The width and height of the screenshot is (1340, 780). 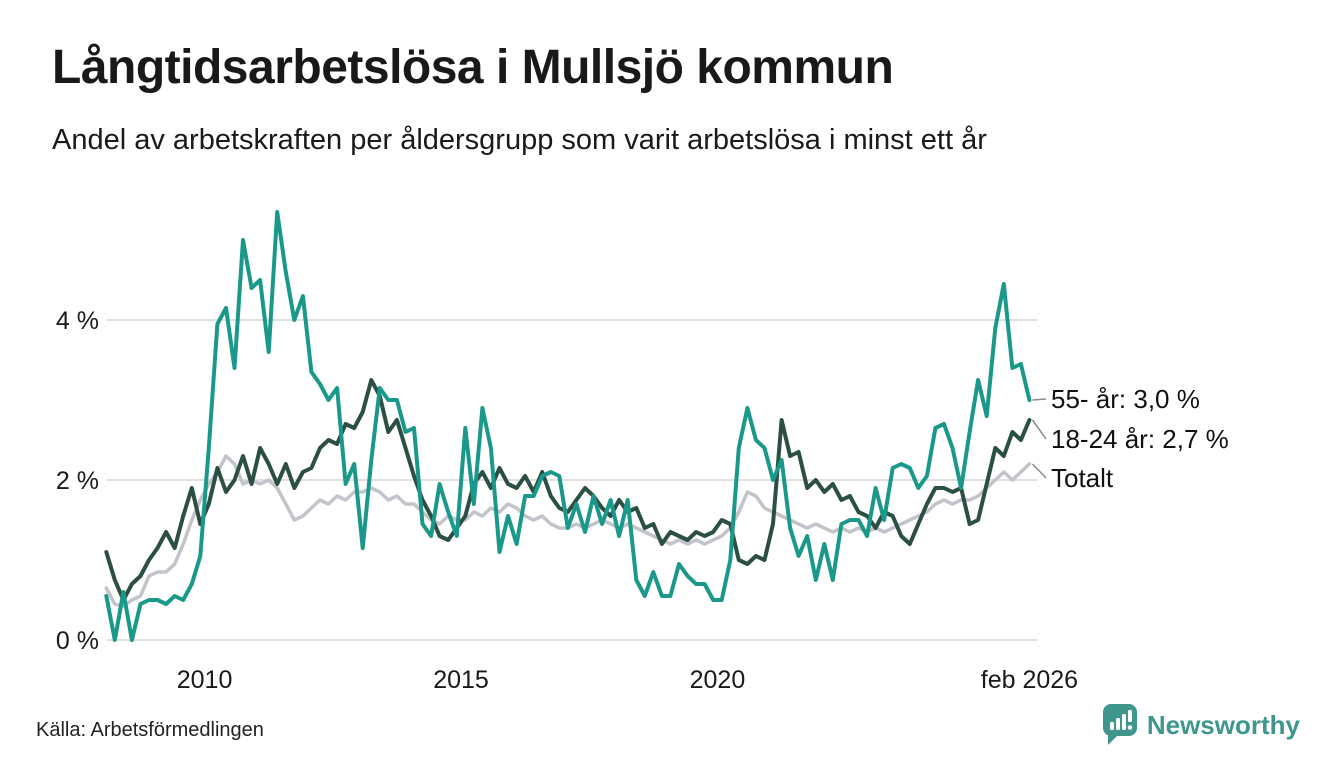 I want to click on label-connector-totalt, so click(x=1039, y=471).